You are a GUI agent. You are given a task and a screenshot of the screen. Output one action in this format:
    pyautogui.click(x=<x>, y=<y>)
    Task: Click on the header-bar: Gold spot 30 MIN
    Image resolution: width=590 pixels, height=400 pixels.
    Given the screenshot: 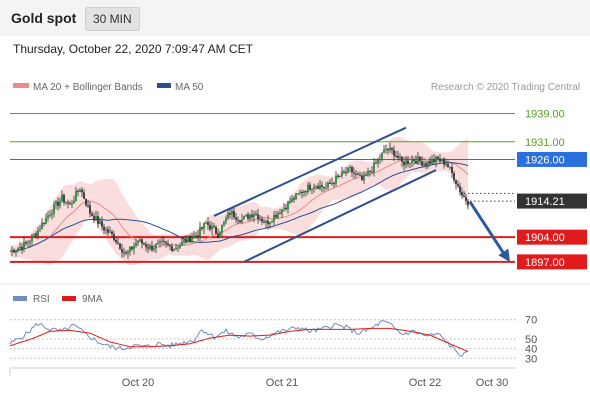 What is the action you would take?
    pyautogui.click(x=295, y=18)
    